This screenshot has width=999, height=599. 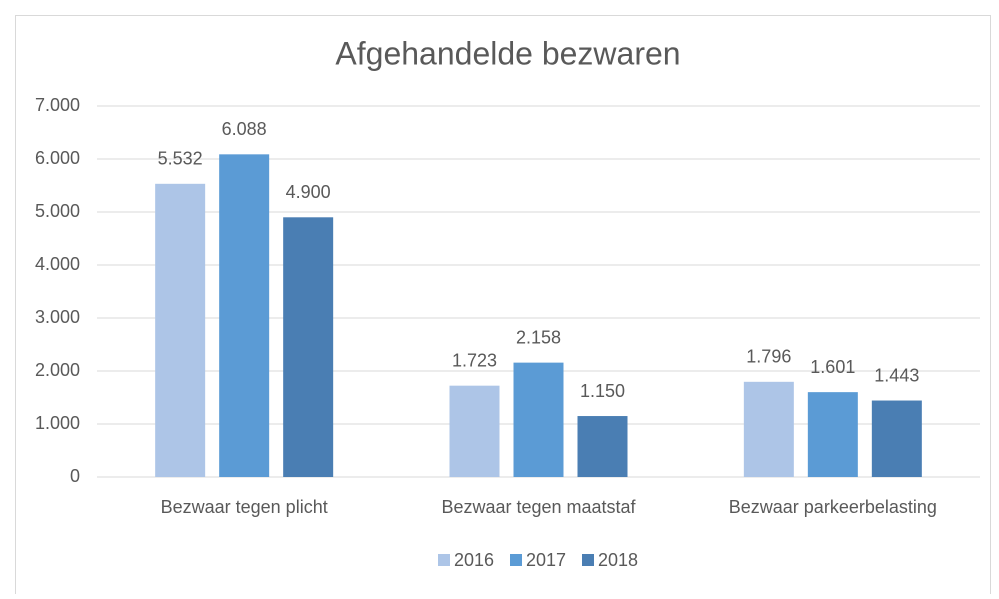 I want to click on legend-label: 2017, so click(x=546, y=560).